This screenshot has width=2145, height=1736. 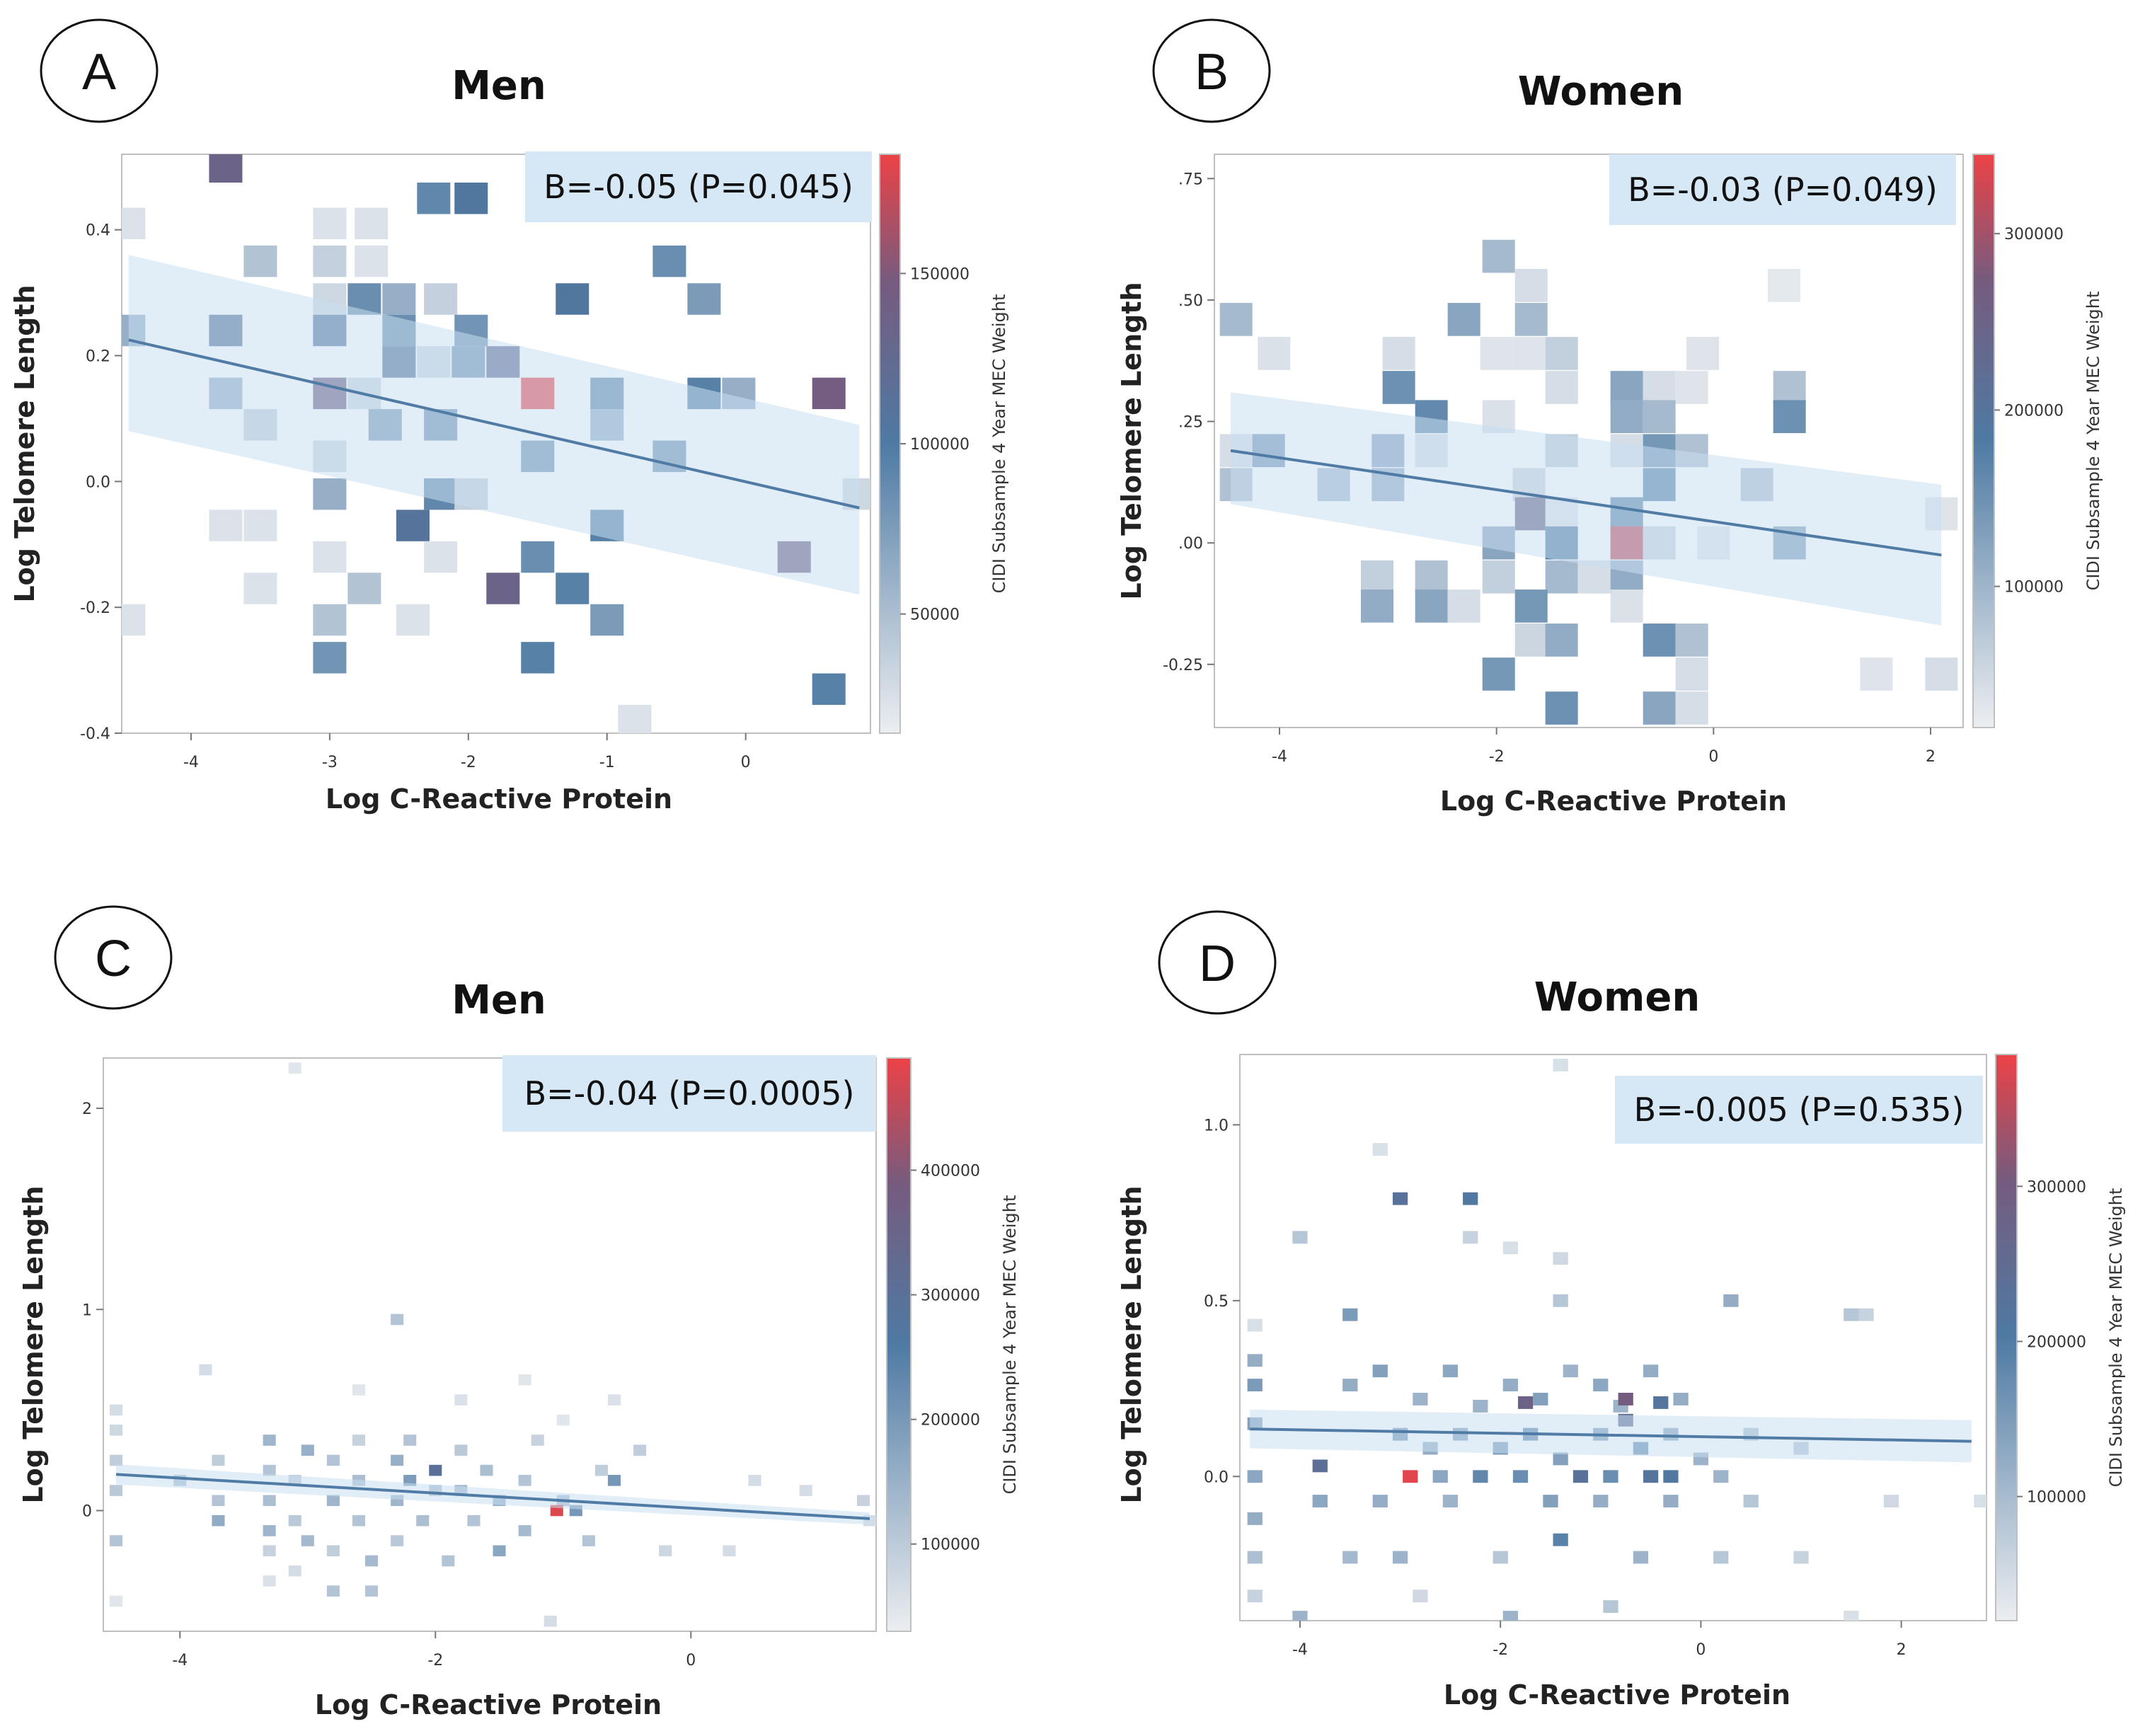 I want to click on x-tick-label: -3, so click(x=330, y=762).